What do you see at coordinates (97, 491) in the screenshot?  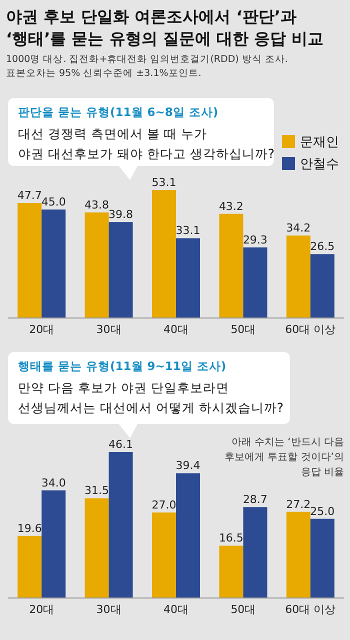 I see `data-label: 31.5` at bounding box center [97, 491].